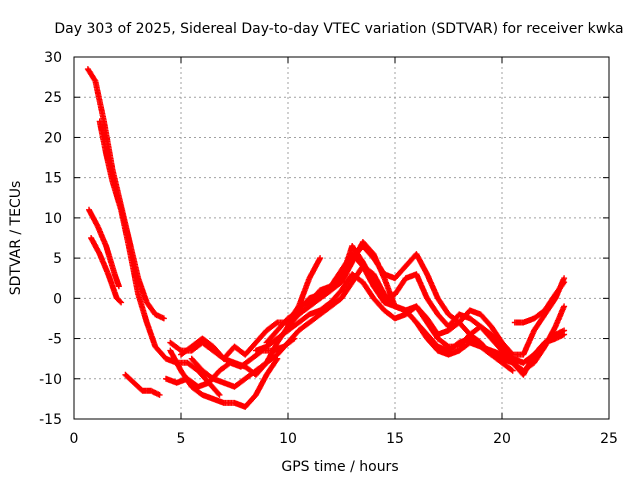 This screenshot has width=640, height=480. Describe the element at coordinates (50, 420) in the screenshot. I see `y-tick-label: -15` at that location.